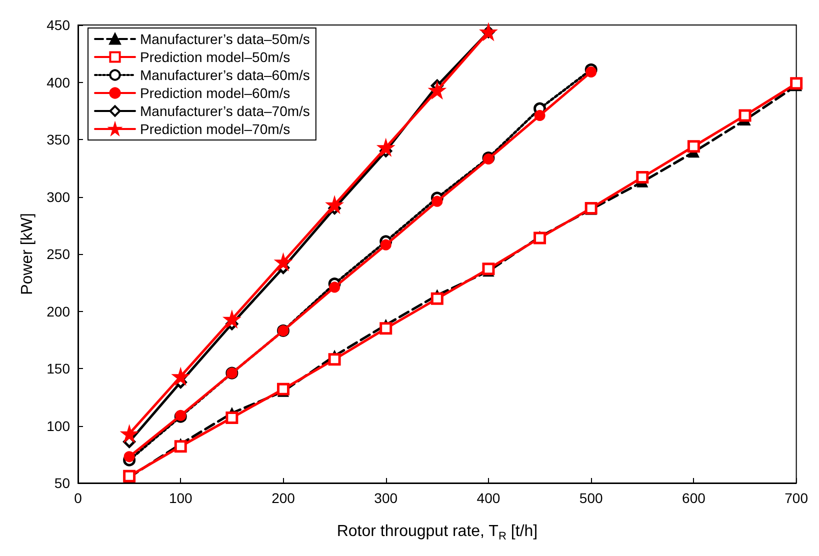 This screenshot has width=819, height=556. What do you see at coordinates (284, 498) in the screenshot?
I see `x-tick-label: 200` at bounding box center [284, 498].